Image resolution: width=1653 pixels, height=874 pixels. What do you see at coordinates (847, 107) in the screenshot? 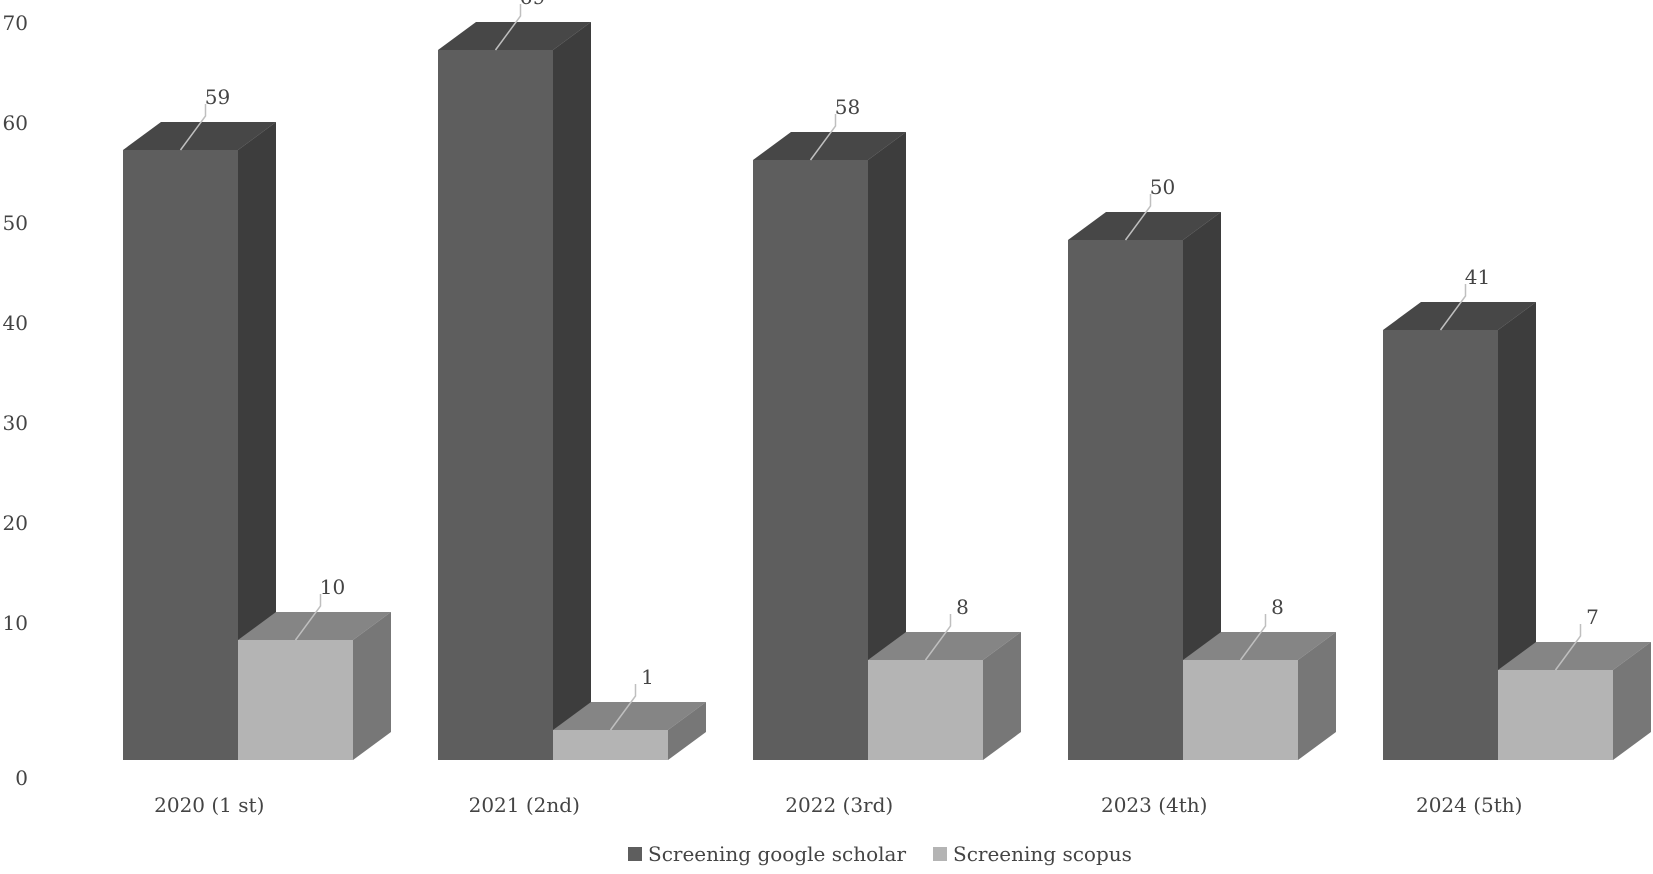
I see `data-label: 58` at bounding box center [847, 107].